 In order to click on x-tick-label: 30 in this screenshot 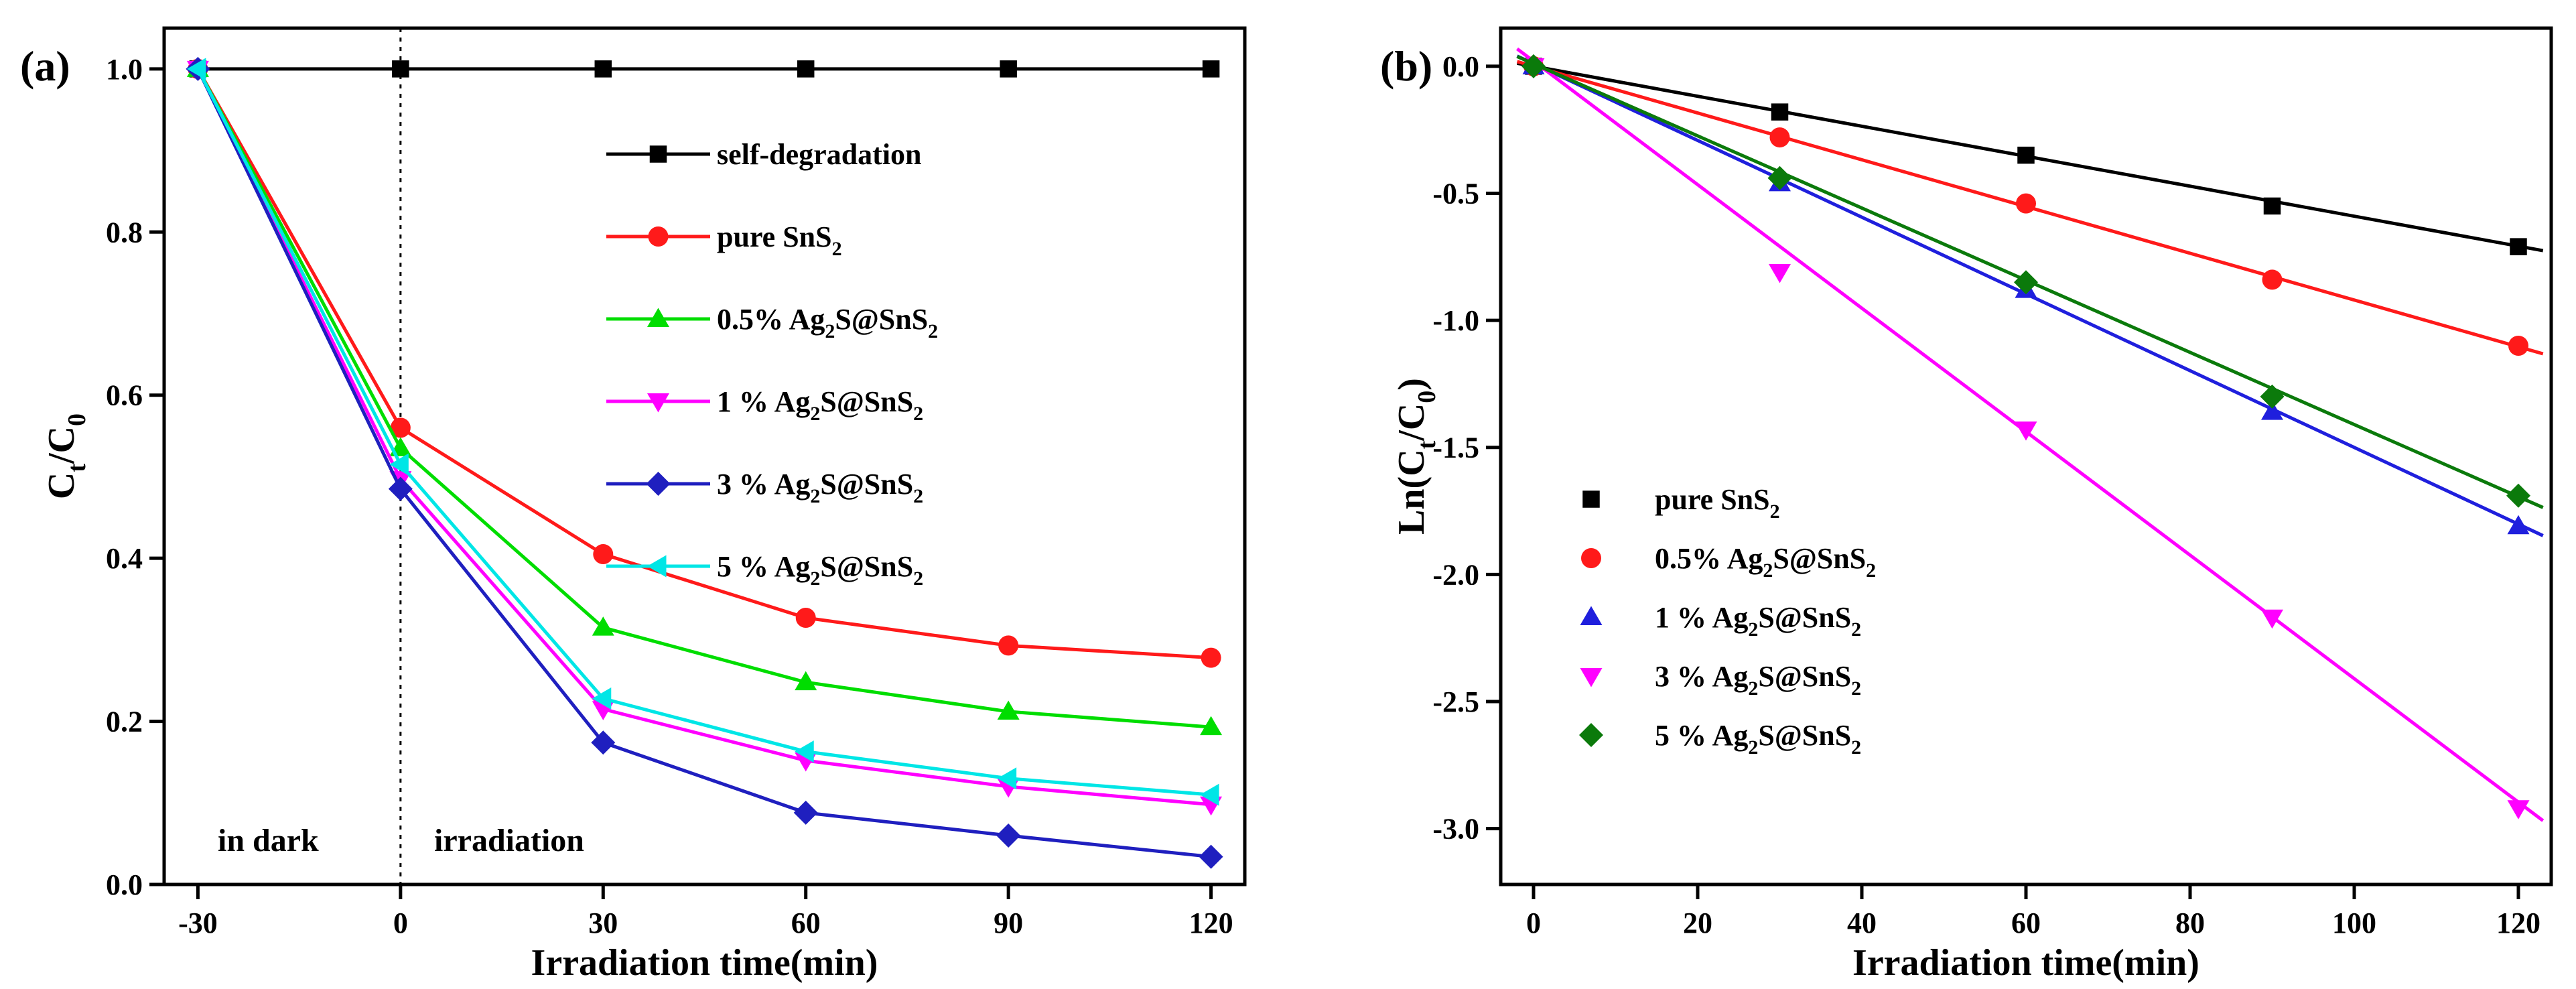, I will do `click(603, 923)`.